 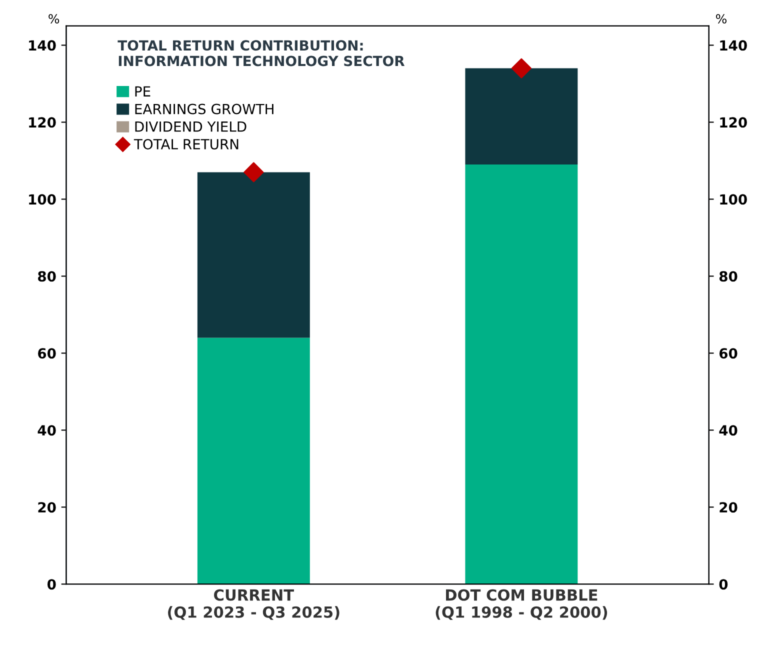 I want to click on y2-tick-label: 20, so click(x=729, y=507).